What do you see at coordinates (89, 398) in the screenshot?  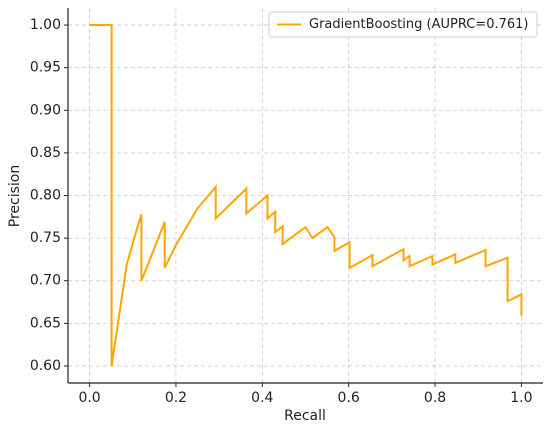 I see `x-tick-label: 0.0` at bounding box center [89, 398].